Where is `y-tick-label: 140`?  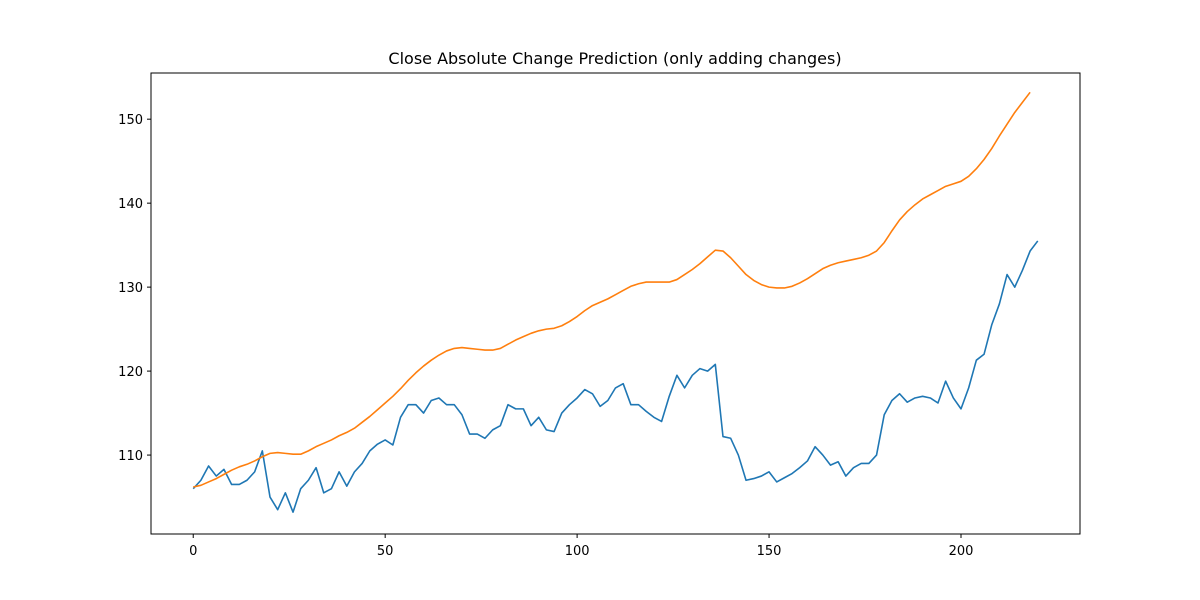 y-tick-label: 140 is located at coordinates (130, 204).